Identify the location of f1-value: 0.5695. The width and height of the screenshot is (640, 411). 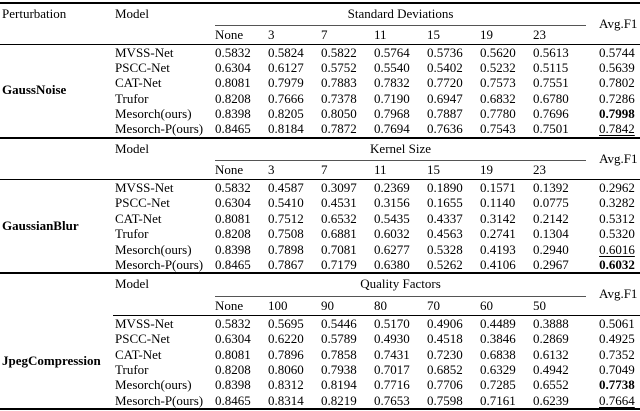
(286, 323).